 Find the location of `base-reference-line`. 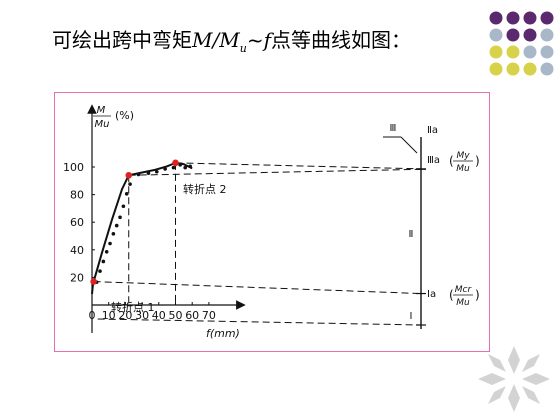

base-reference-line is located at coordinates (259, 322).